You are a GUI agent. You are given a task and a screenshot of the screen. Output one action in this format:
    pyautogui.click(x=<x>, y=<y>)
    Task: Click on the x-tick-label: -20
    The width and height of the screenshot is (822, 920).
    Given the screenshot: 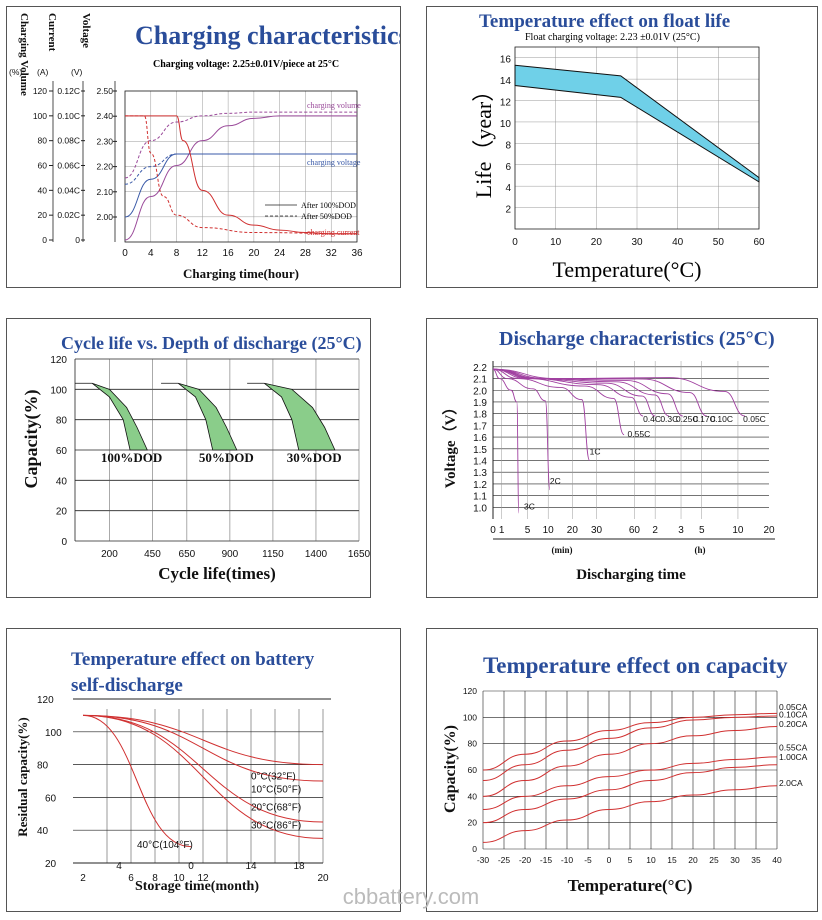 What is the action you would take?
    pyautogui.click(x=525, y=860)
    